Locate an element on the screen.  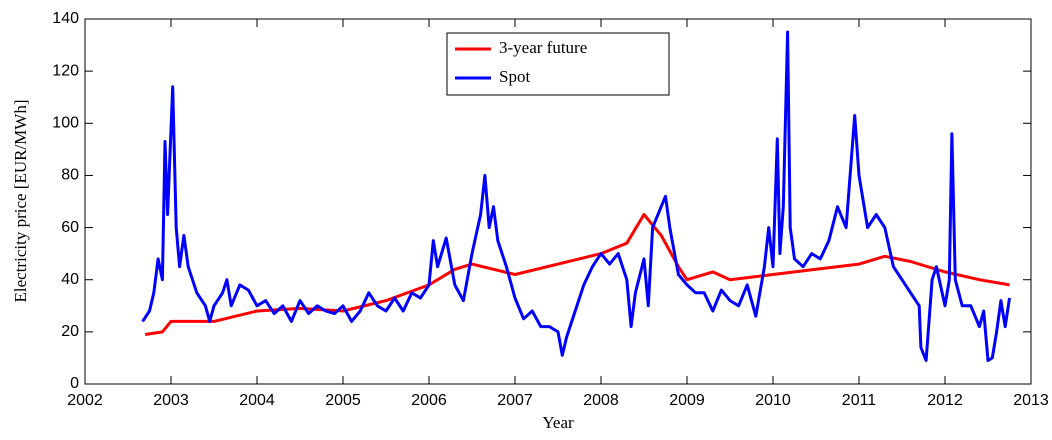
x-tick-label: 2008 is located at coordinates (601, 400).